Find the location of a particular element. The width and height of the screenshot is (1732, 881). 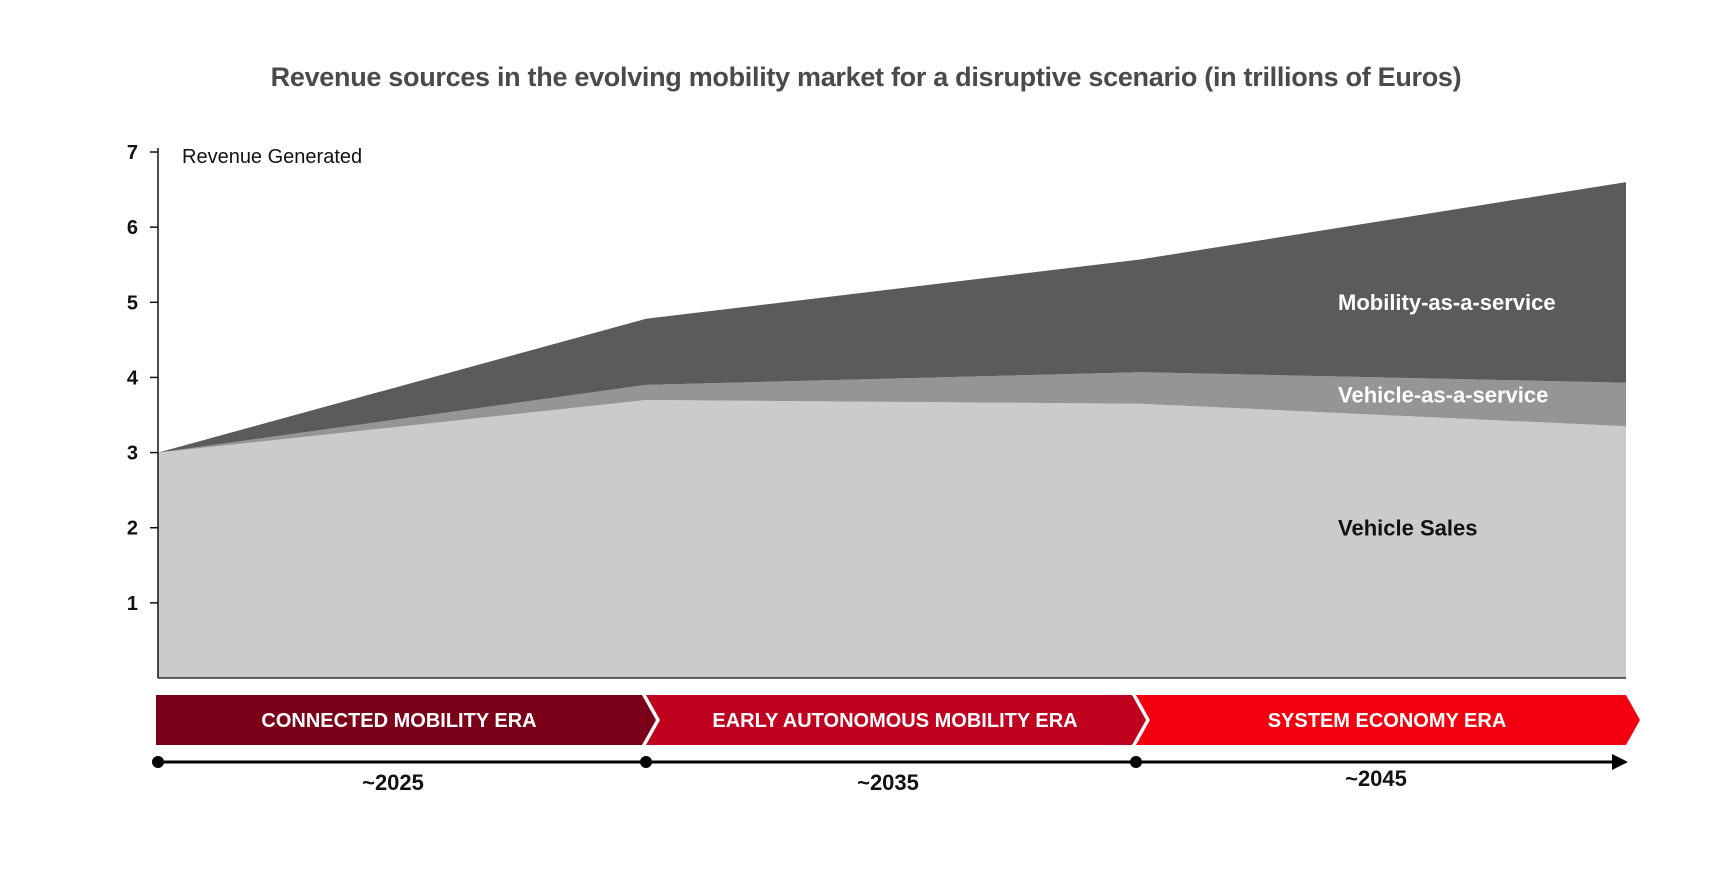

y-tick-label: 3 is located at coordinates (132, 454).